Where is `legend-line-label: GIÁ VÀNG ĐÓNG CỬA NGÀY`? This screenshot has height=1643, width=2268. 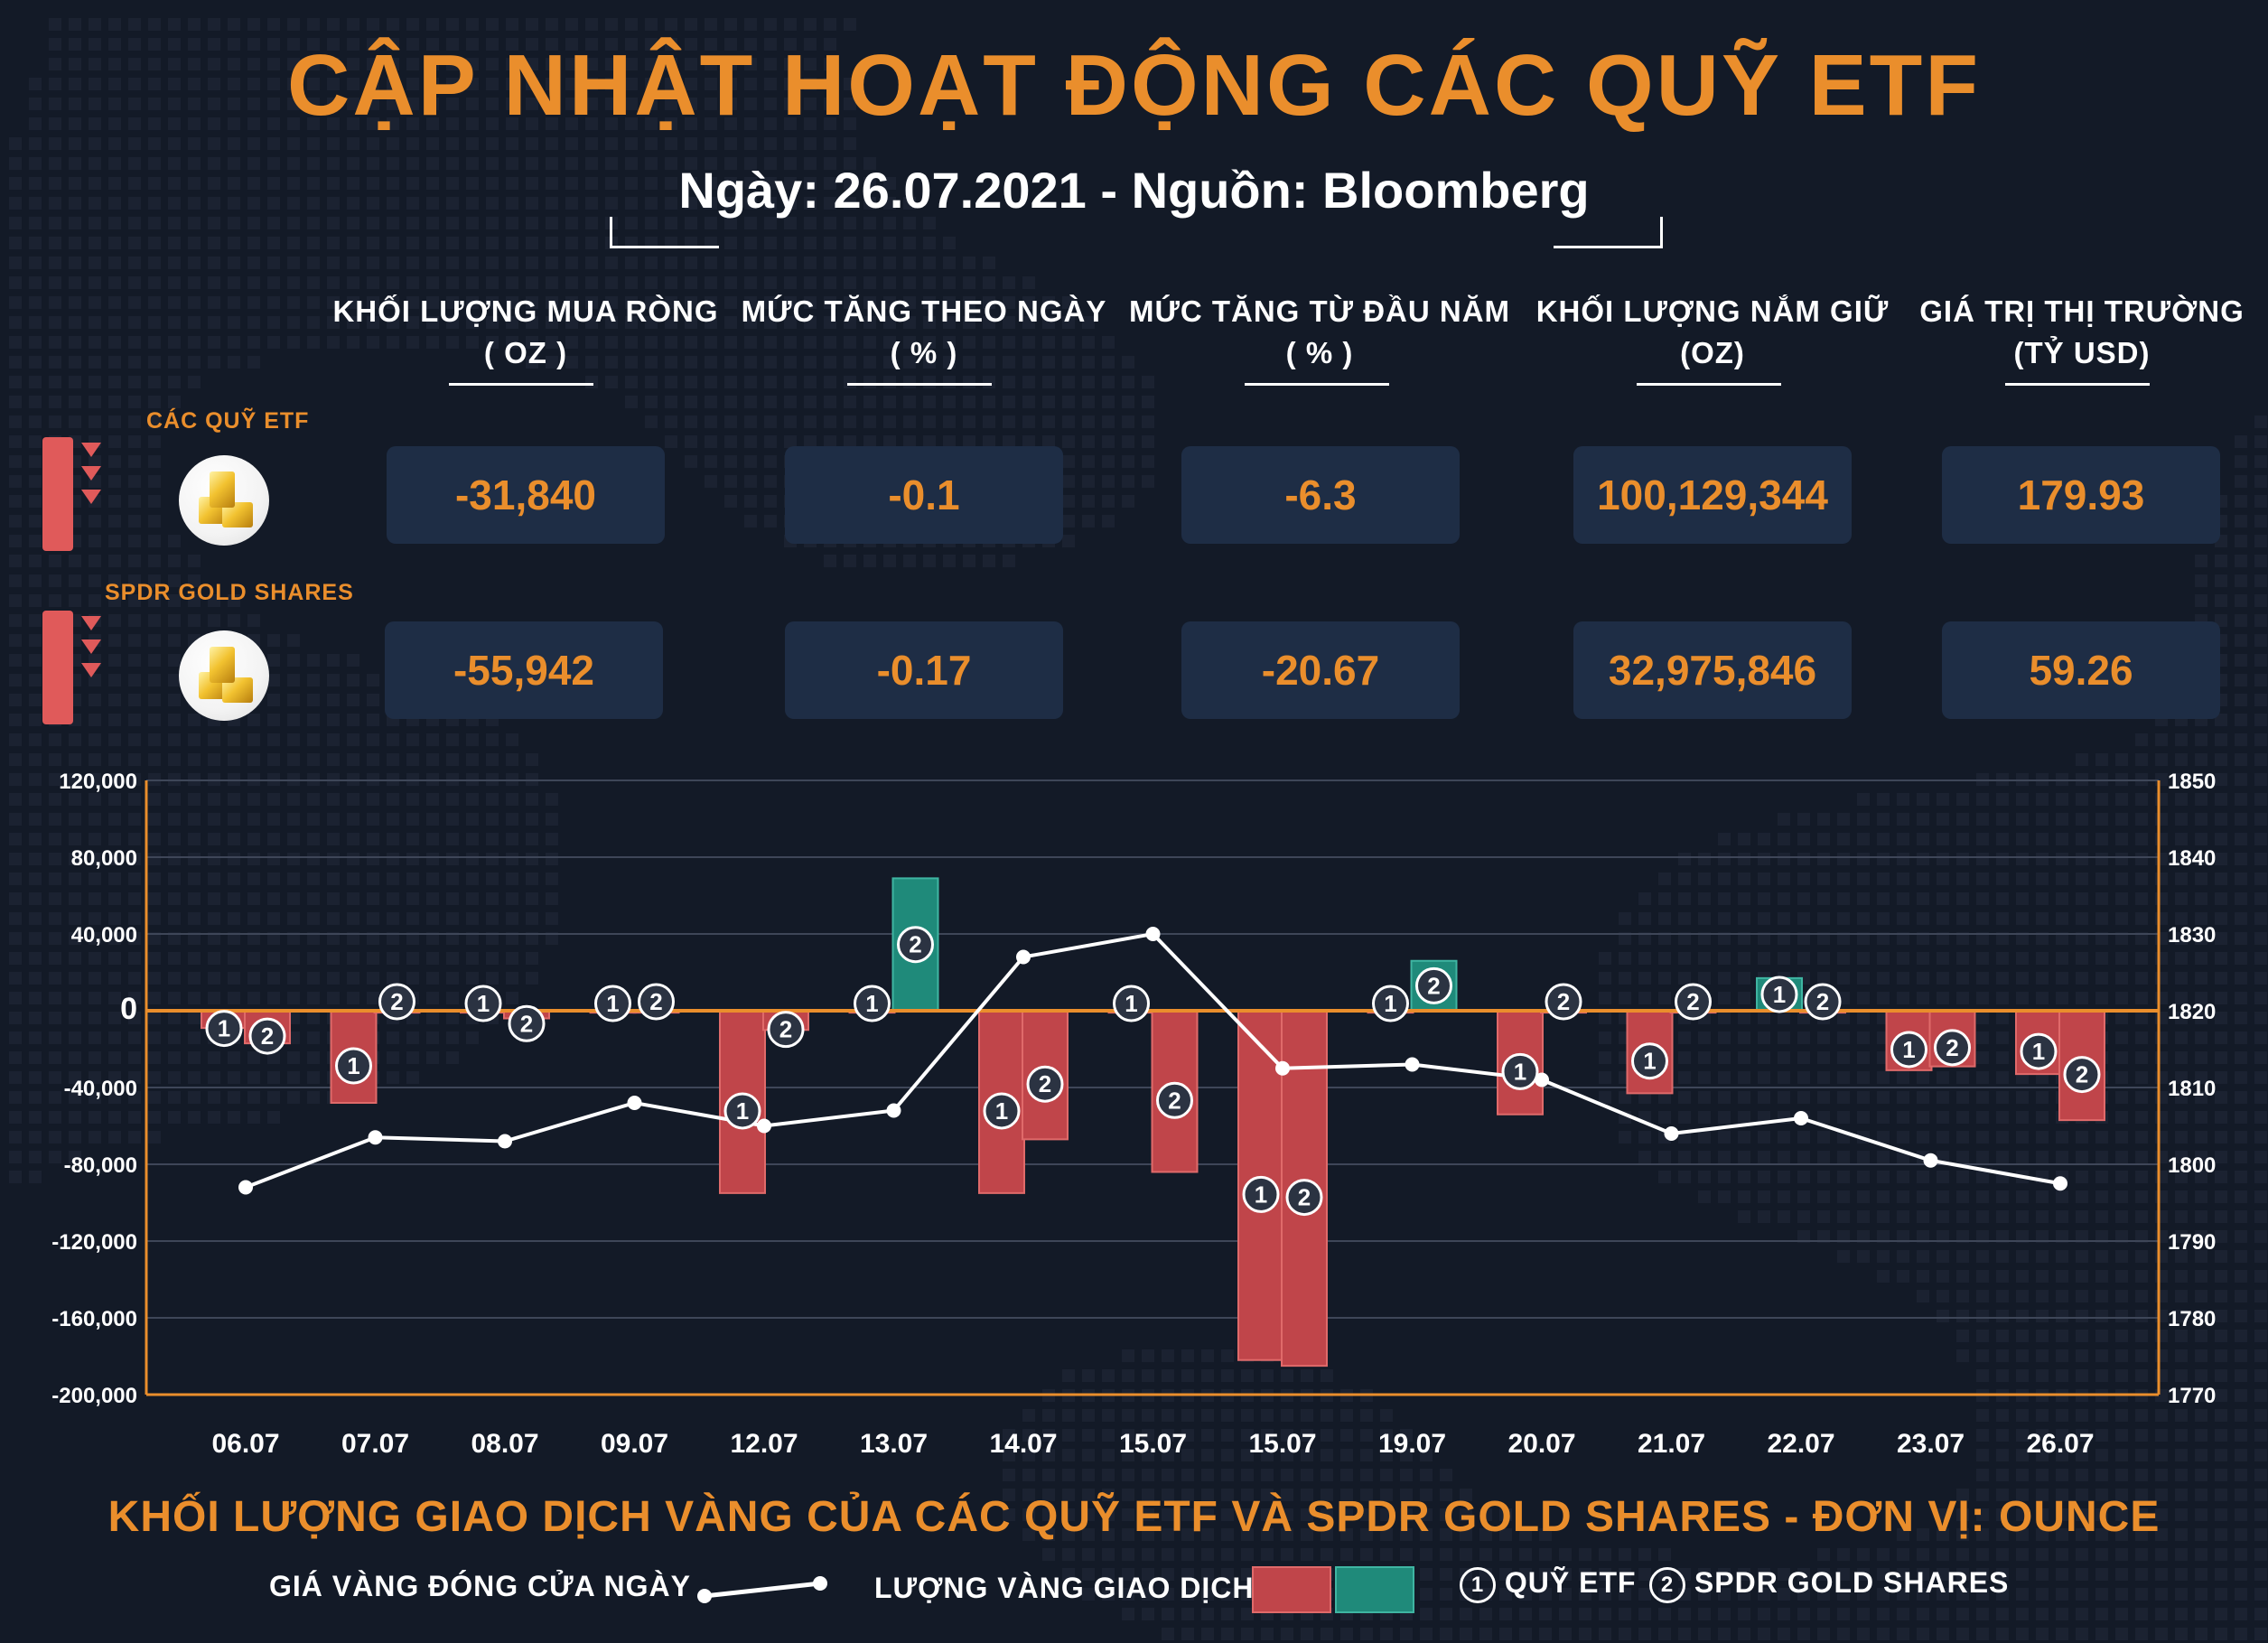
legend-line-label: GIÁ VÀNG ĐÓNG CỬA NGÀY is located at coordinates (480, 1586).